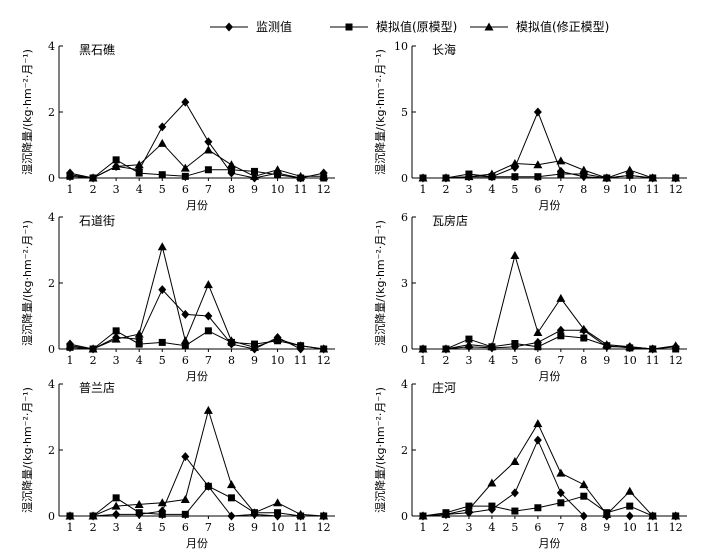 Image resolution: width=705 pixels, height=559 pixels. Describe the element at coordinates (185, 189) in the screenshot. I see `x-tick-label: 6` at that location.